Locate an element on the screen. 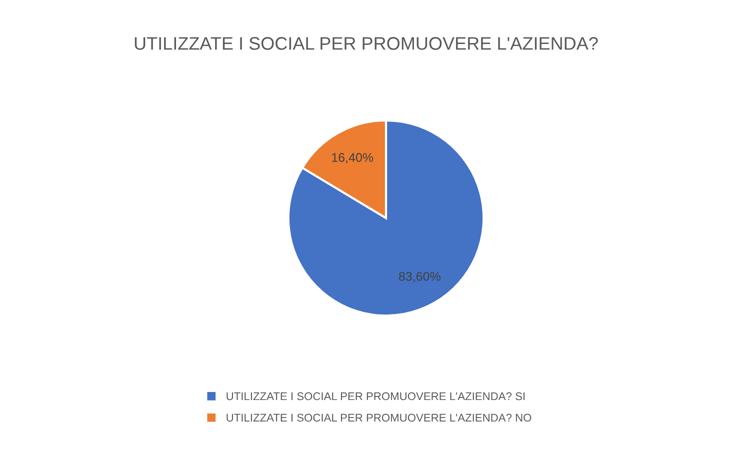 This screenshot has height=449, width=732. chart-title: UTILIZZATE I SOCIAL PER PROMUOVERE L'AZIENDA? is located at coordinates (366, 43).